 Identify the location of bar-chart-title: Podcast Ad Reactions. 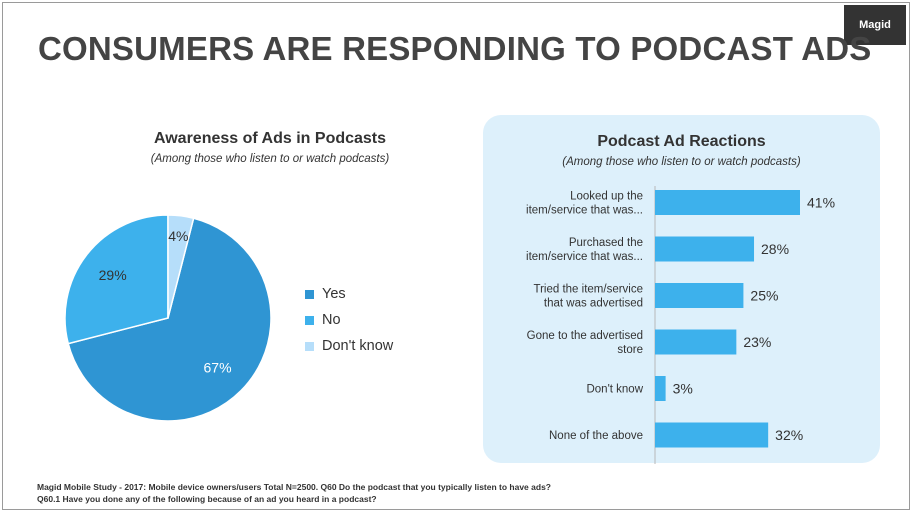
(681, 141).